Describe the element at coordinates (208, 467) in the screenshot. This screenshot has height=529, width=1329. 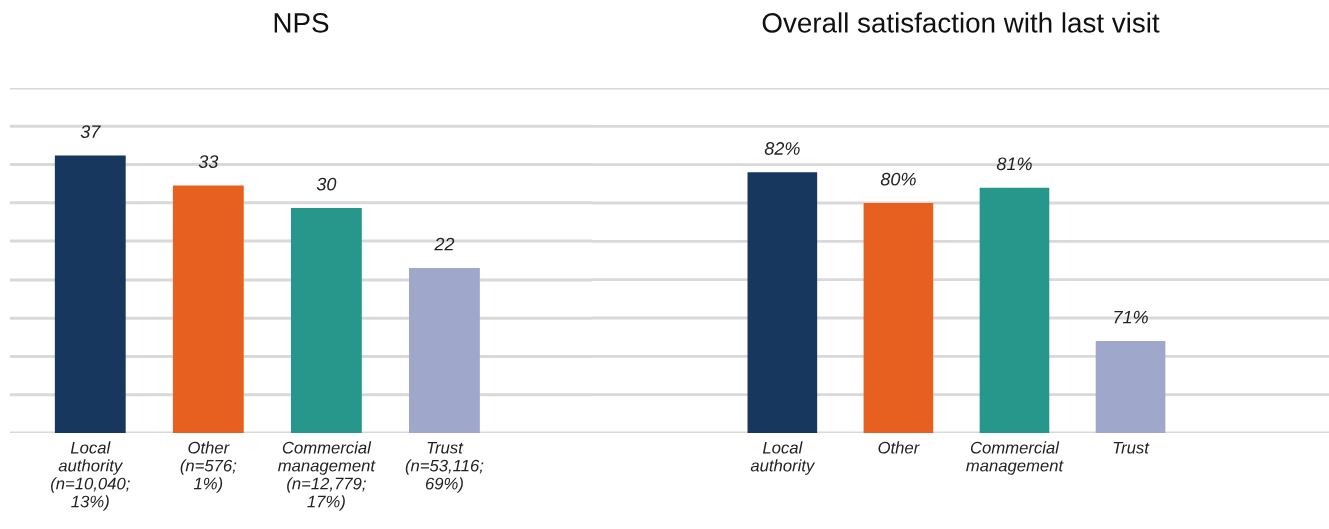
I see `x-tick-label: Other (n=576; 1%)` at that location.